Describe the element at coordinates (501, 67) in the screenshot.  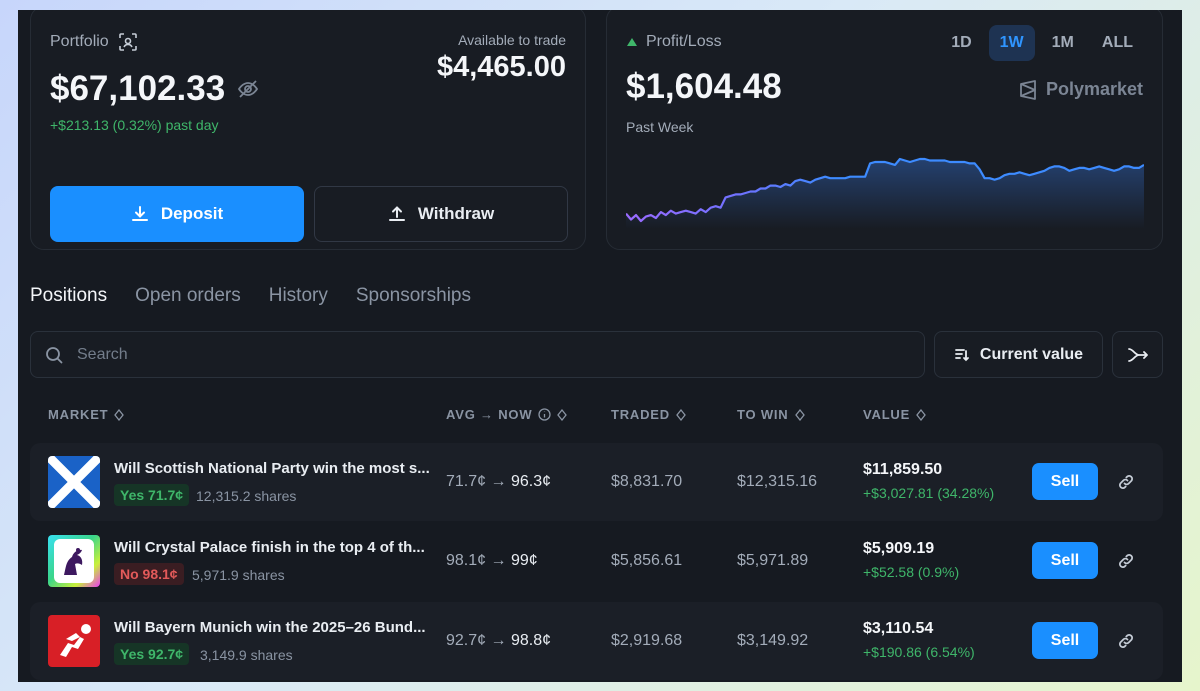
I see `available-value: $4,465.00` at that location.